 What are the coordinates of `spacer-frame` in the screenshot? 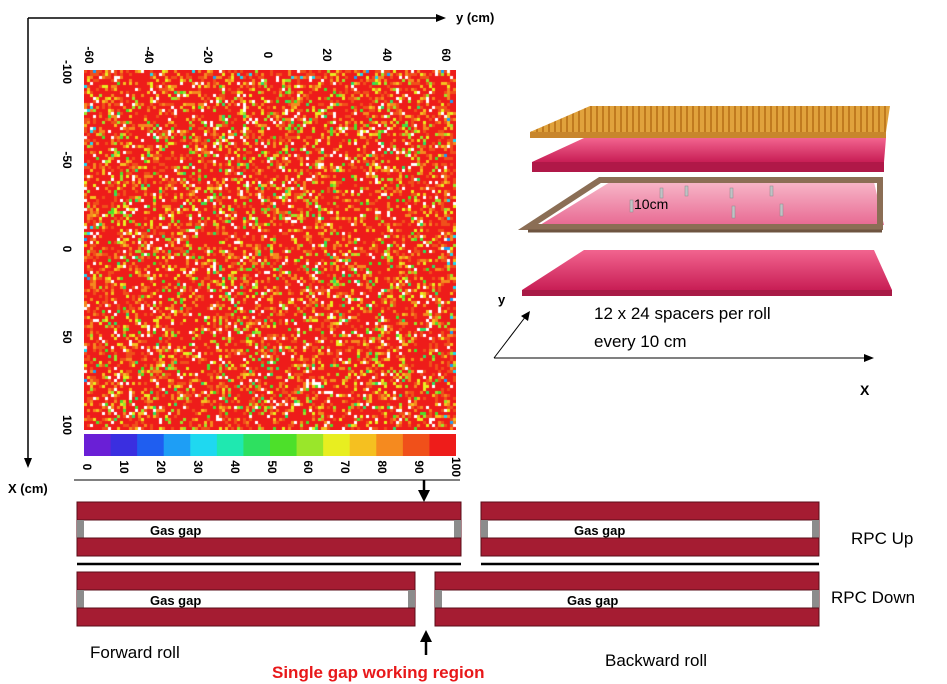 It's located at (700, 203).